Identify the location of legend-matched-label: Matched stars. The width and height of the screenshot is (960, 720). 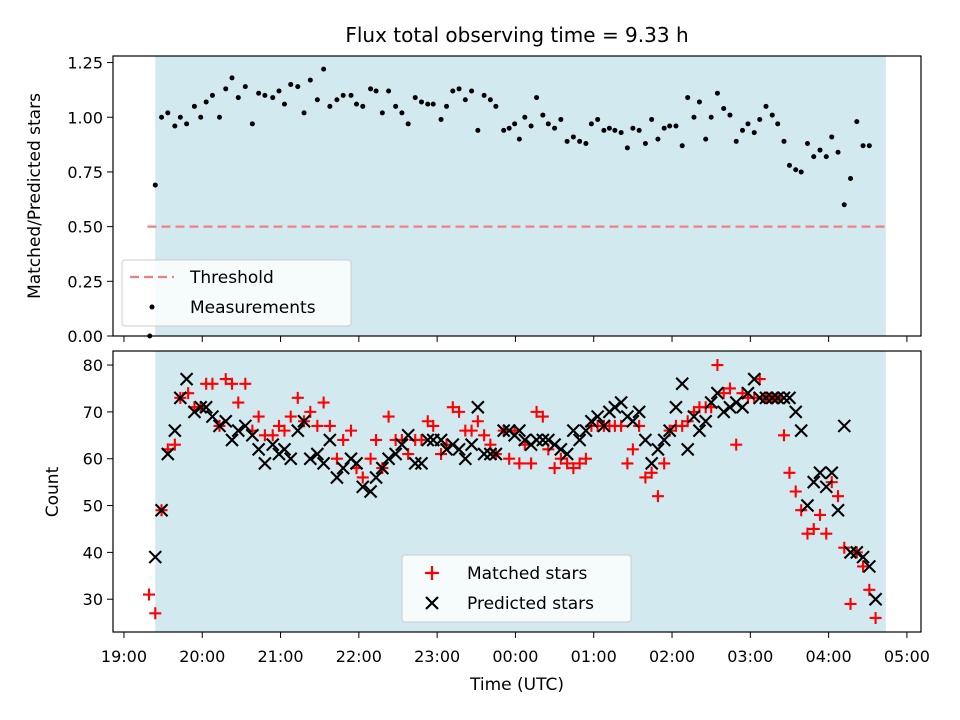
(527, 574).